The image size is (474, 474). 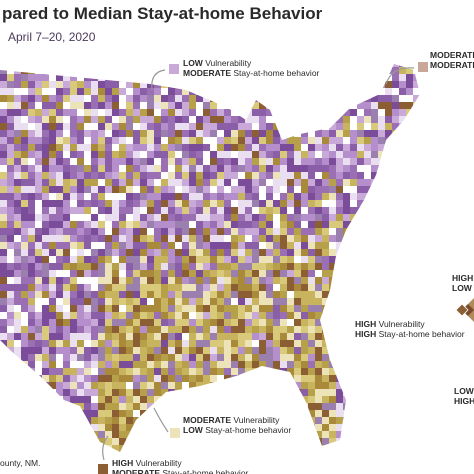 What do you see at coordinates (452, 55) in the screenshot?
I see `annotation-level: MODERATE` at bounding box center [452, 55].